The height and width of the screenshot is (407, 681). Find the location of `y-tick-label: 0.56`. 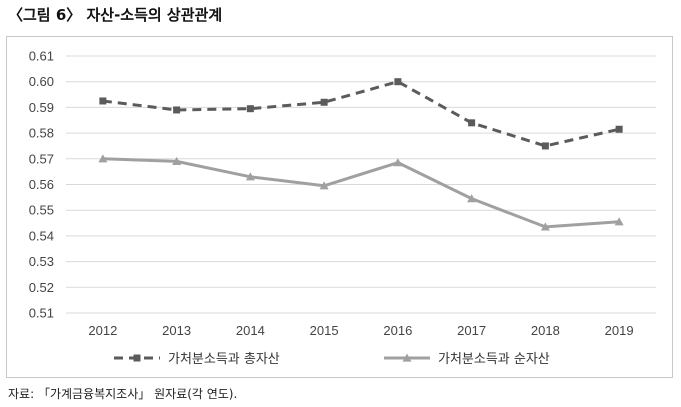

y-tick-label: 0.56 is located at coordinates (41, 184).